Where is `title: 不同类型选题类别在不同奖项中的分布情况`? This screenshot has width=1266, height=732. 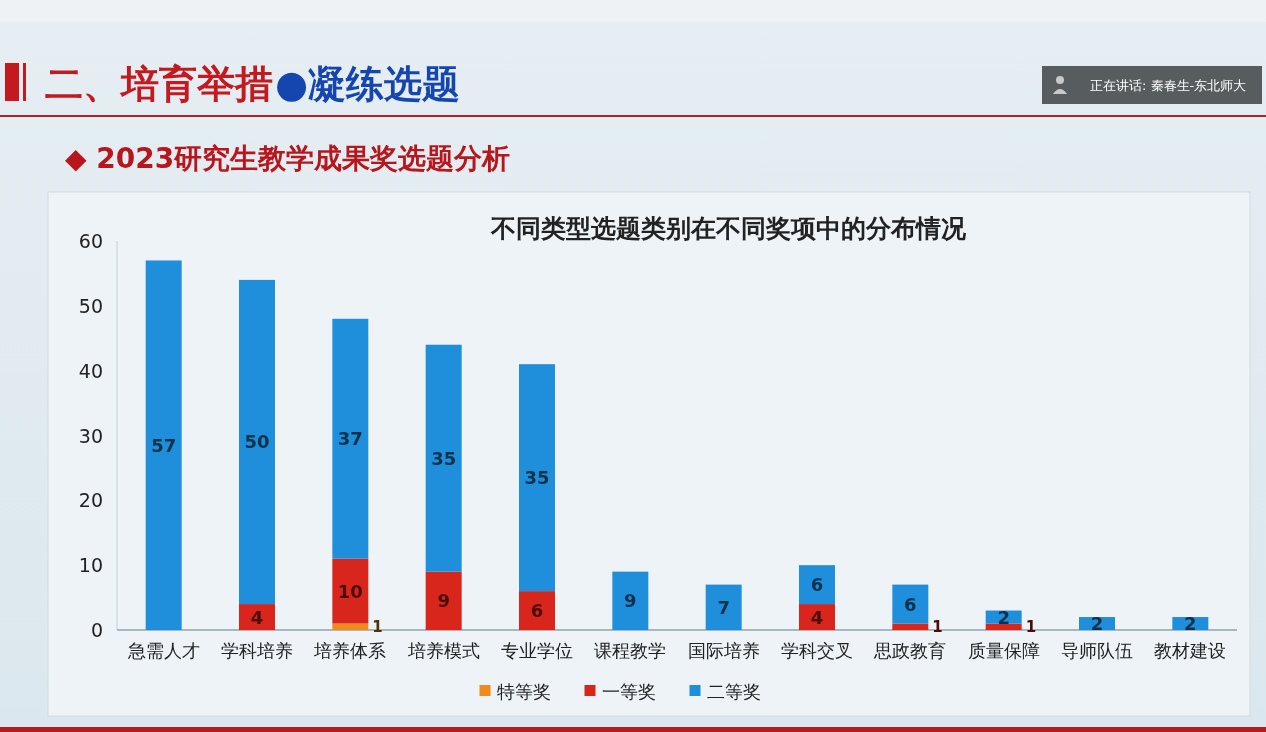 title: 不同类型选题类别在不同奖项中的分布情况 is located at coordinates (728, 228).